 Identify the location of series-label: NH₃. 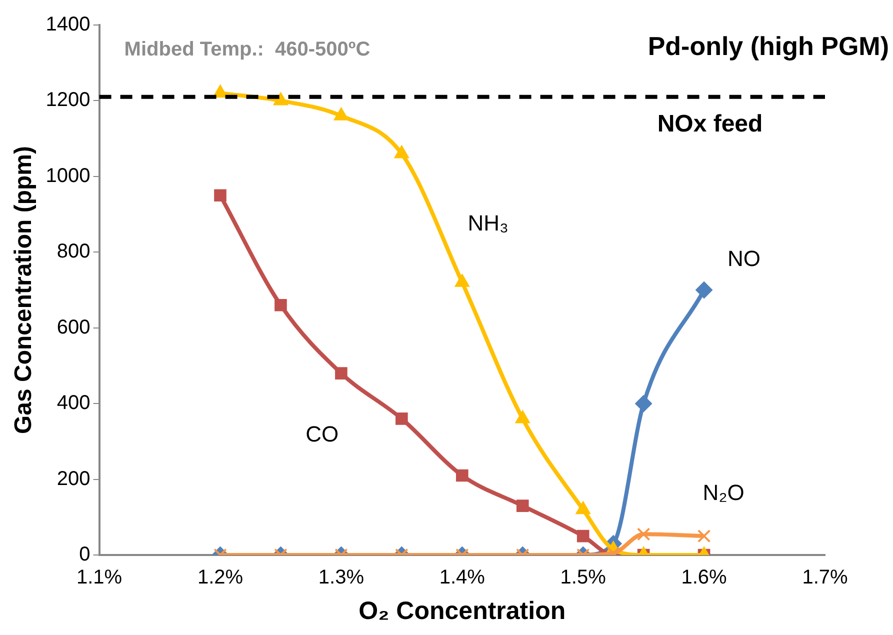
(488, 223).